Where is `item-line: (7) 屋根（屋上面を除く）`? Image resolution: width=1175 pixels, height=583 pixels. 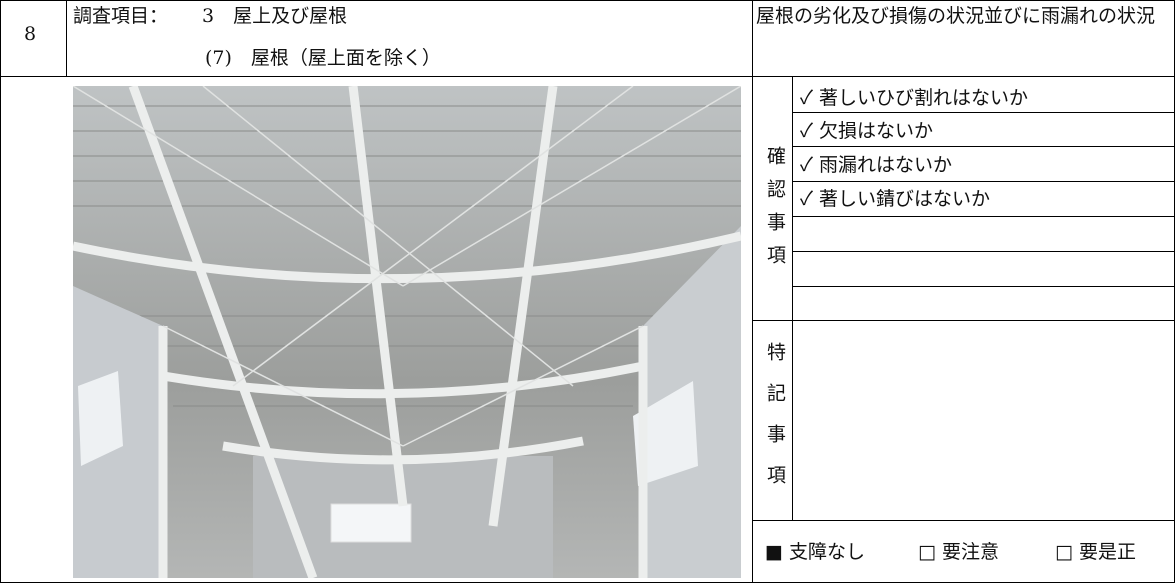 item-line: (7) 屋根（屋上面を除く） is located at coordinates (323, 58).